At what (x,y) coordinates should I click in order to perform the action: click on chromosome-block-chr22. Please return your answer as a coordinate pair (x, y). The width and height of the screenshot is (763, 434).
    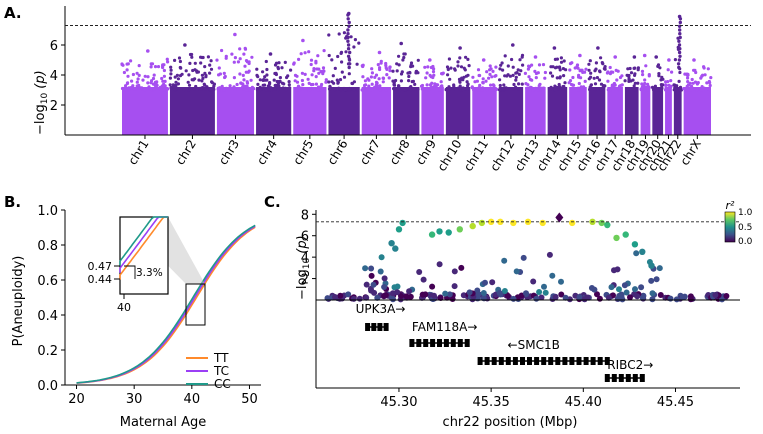
    Looking at the image, I should click on (678, 74).